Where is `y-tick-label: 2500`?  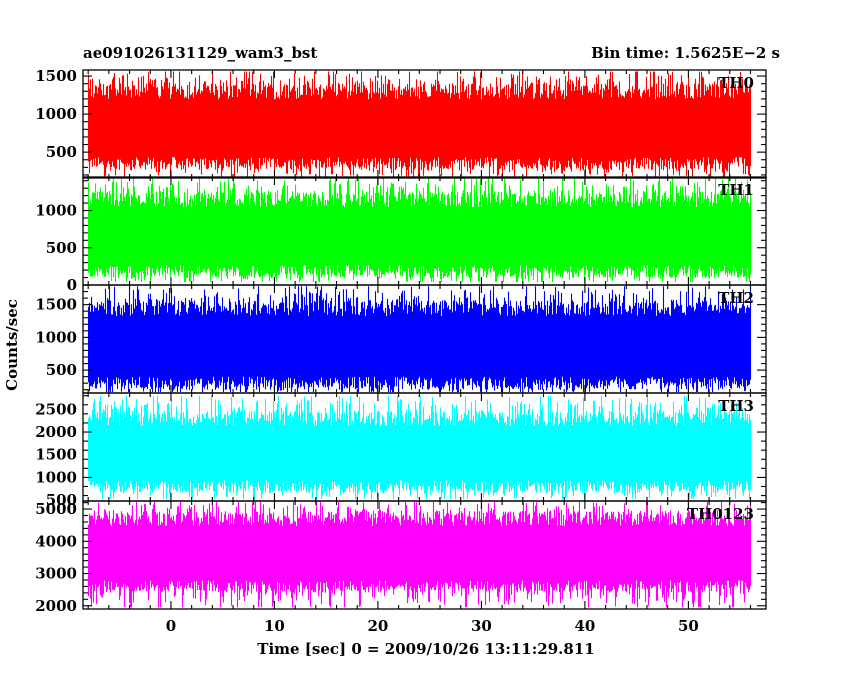
y-tick-label: 2500 is located at coordinates (56, 409).